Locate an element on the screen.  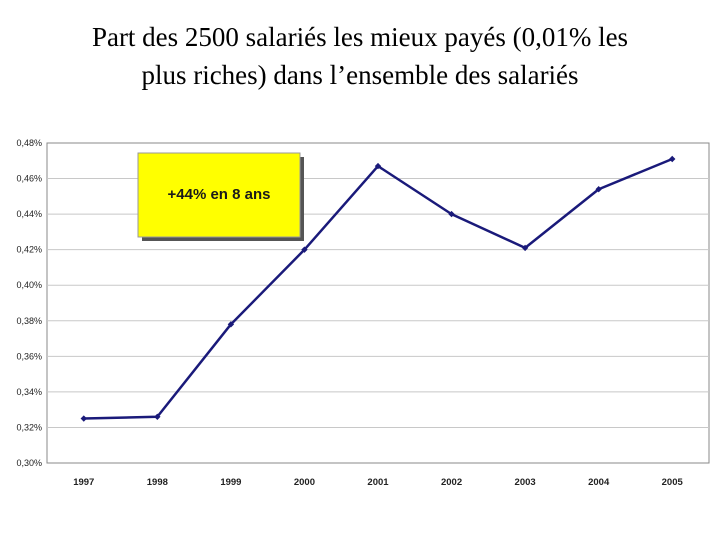
y-tick-label: 0,36% is located at coordinates (29, 356).